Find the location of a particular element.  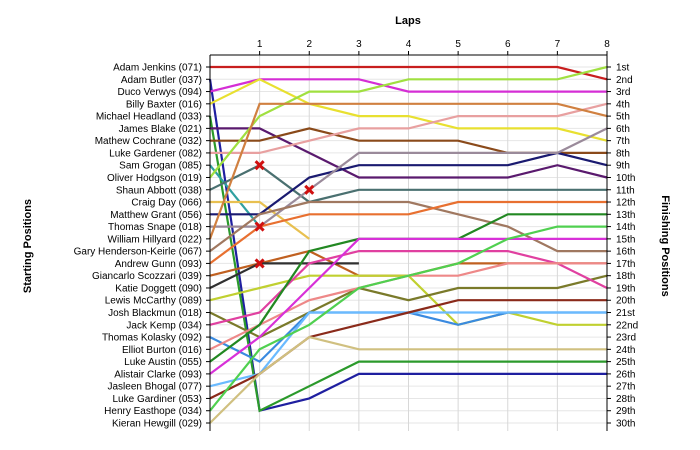

starting-position-label: Jack Kemp (034) is located at coordinates (164, 325).